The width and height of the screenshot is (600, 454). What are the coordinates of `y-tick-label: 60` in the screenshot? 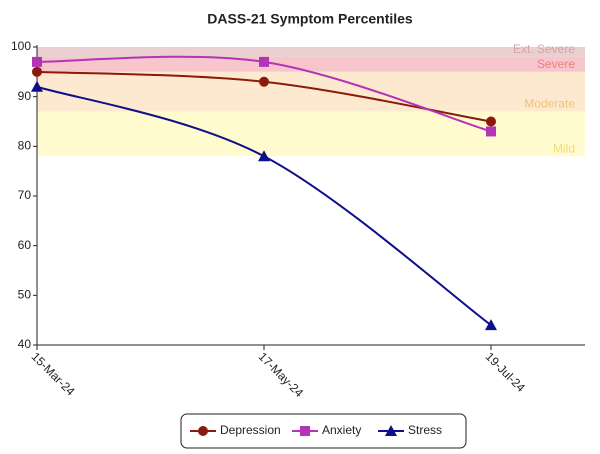 It's located at (25, 245).